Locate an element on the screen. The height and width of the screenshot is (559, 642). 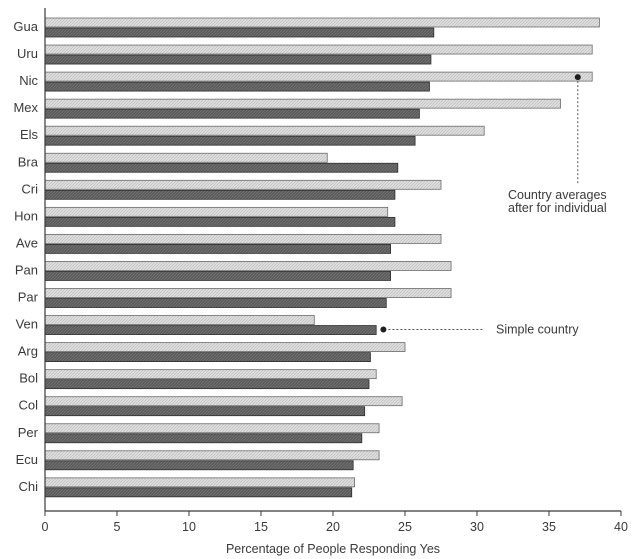
x-tick-label-0: 0 is located at coordinates (45, 527).